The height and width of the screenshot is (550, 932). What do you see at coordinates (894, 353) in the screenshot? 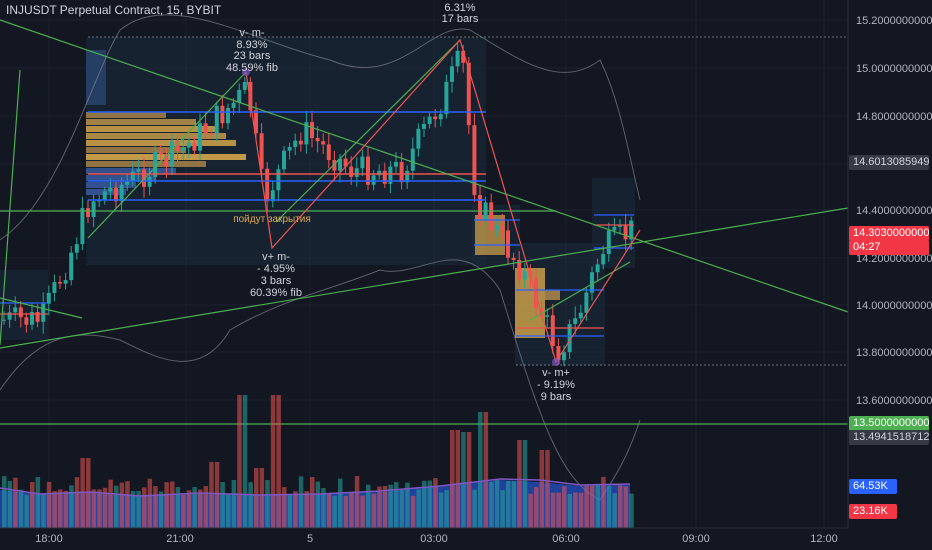
I see `price-axis-label: 13.8000000000` at bounding box center [894, 353].